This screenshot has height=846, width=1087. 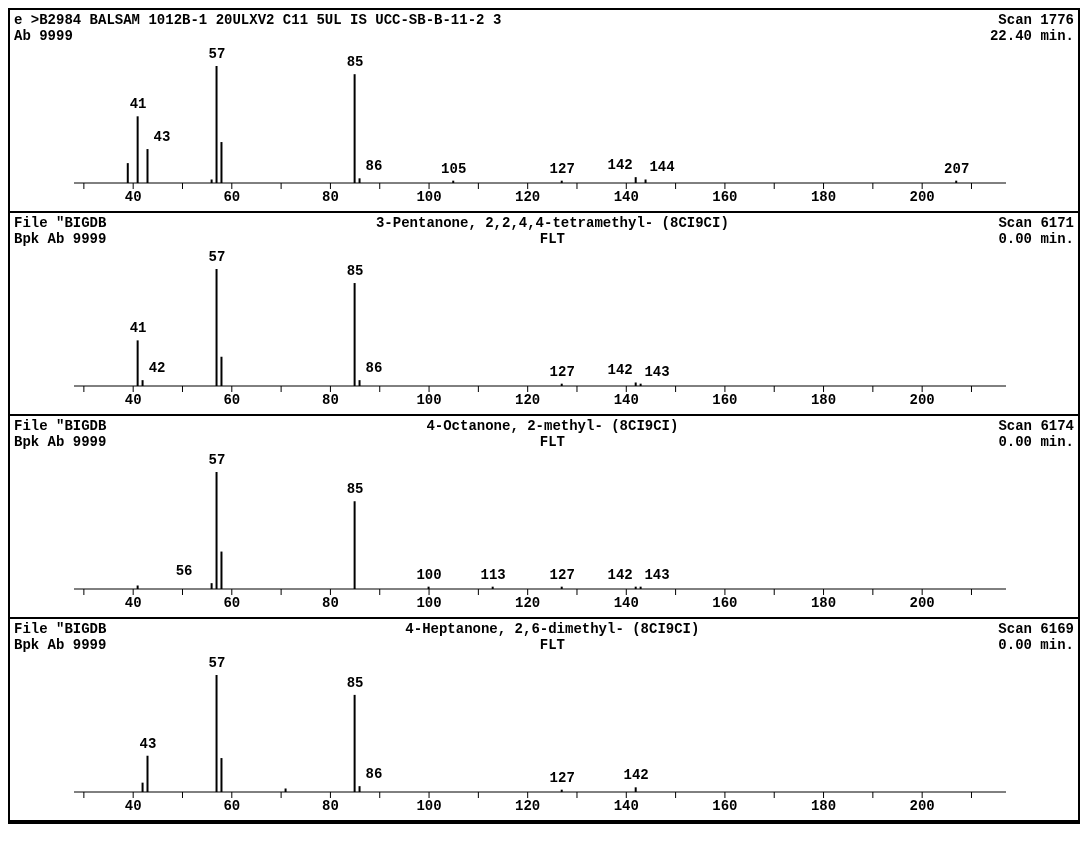 What do you see at coordinates (258, 20) in the screenshot?
I see `text: e >B2984 BALSAM 1012B-1 20ULXV2 C11 5UL IS UCC-SB-B-11-2 3` at bounding box center [258, 20].